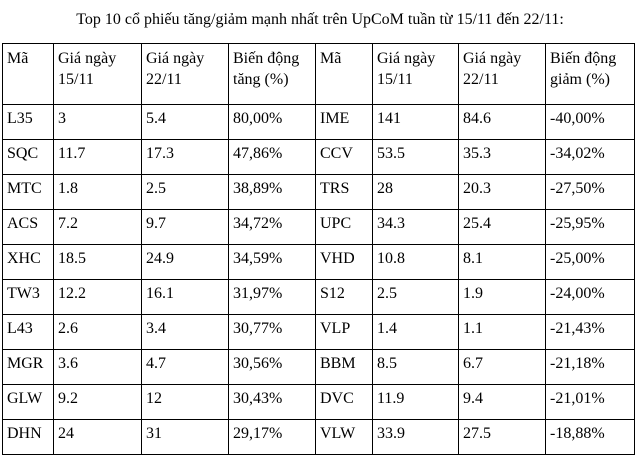 The image size is (640, 461). What do you see at coordinates (502, 157) in the screenshot?
I see `loss-price-2-cell: 35.3` at bounding box center [502, 157].